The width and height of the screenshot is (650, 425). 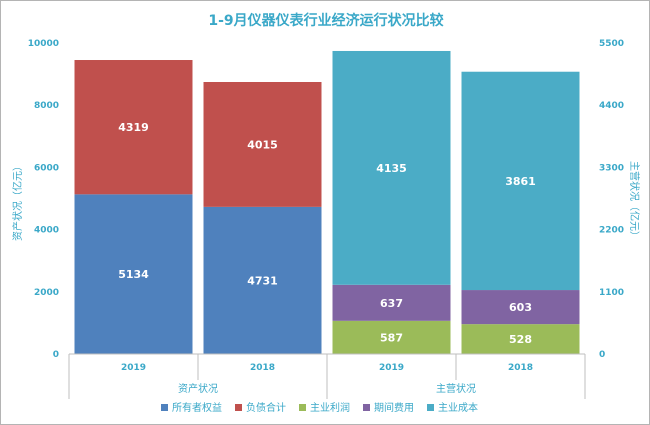 What do you see at coordinates (611, 44) in the screenshot?
I see `right-tick-label: 5500` at bounding box center [611, 44].